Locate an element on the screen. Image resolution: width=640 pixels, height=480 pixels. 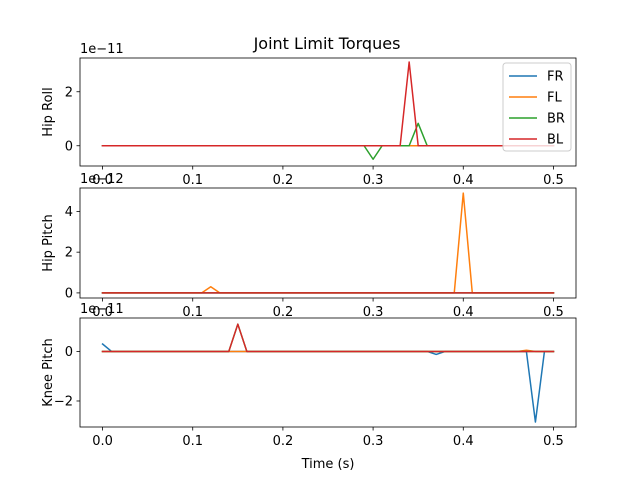
legend-label-fr: FR is located at coordinates (555, 77).